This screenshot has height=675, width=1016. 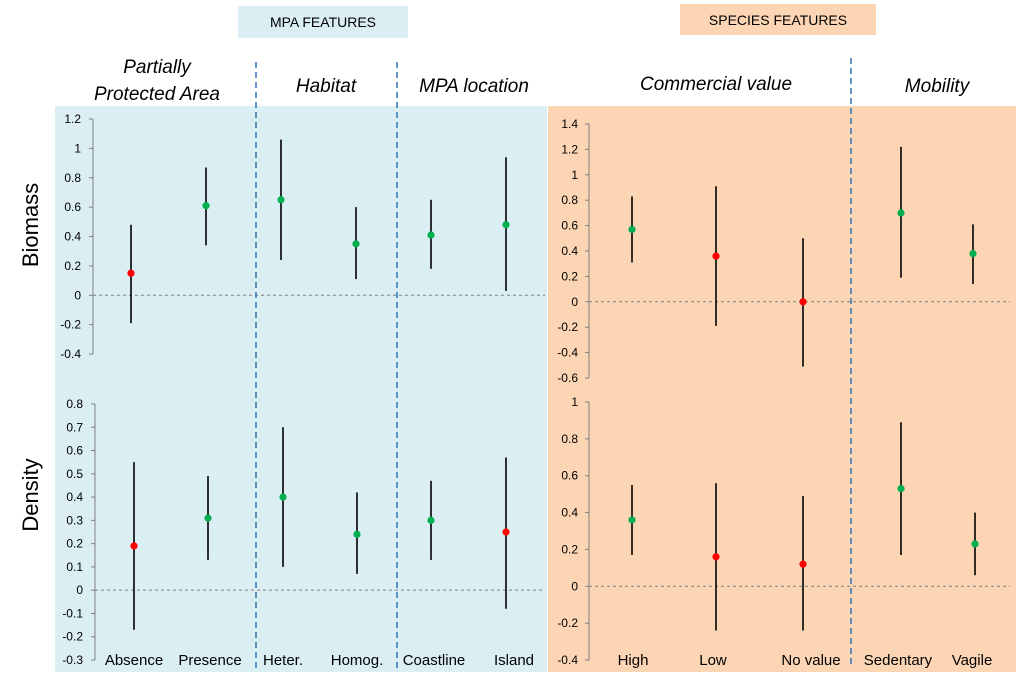 I want to click on y-tick-label: 0.3, so click(x=74, y=520).